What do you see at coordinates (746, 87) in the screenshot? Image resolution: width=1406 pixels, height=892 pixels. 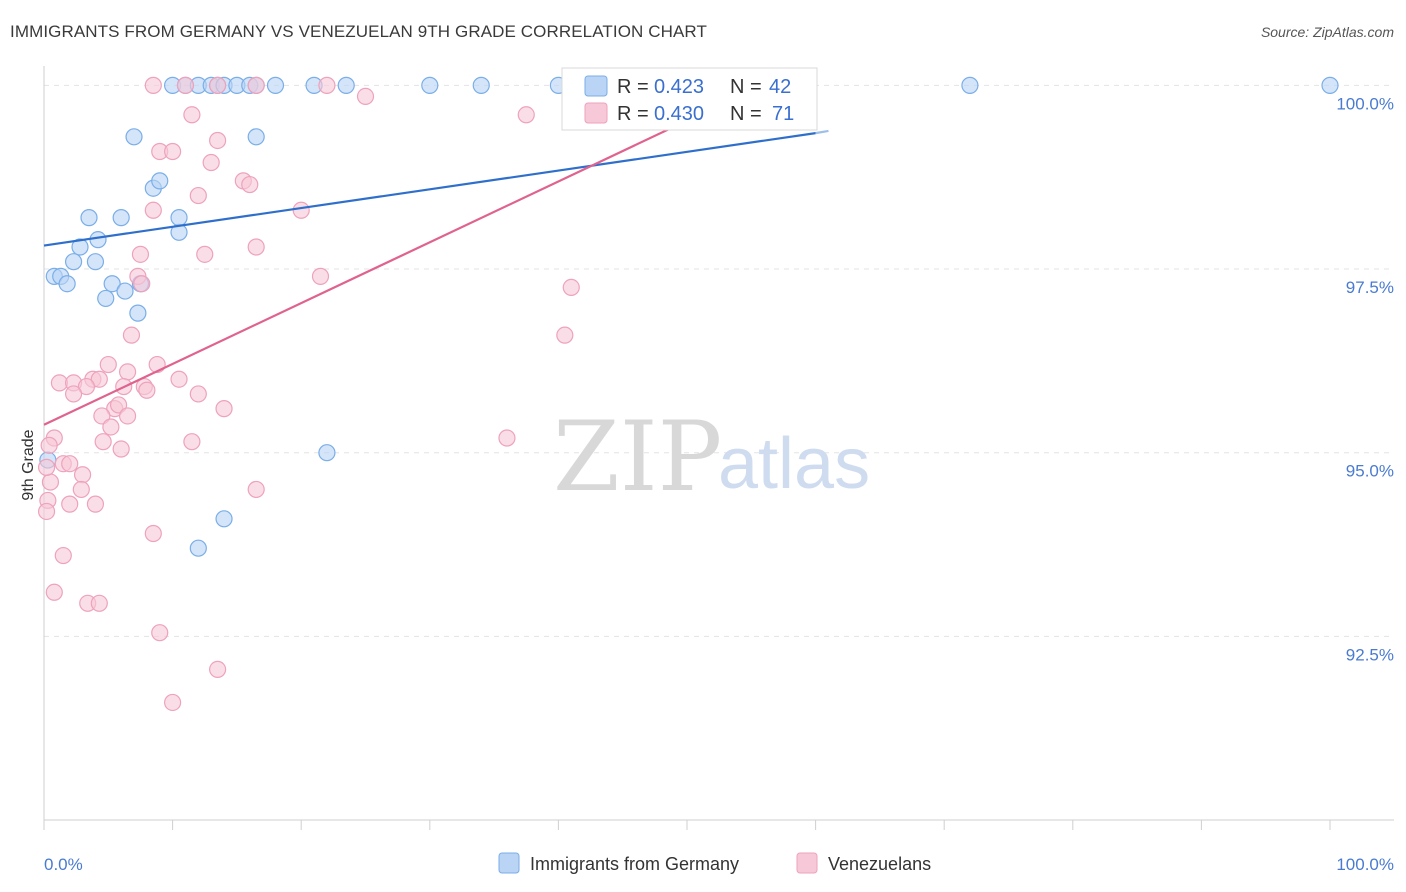 I see `legend-n-label-germany: N =` at bounding box center [746, 87].